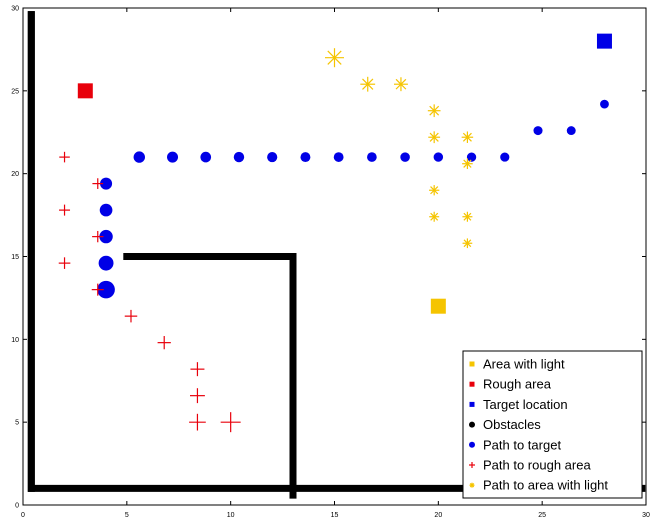  I want to click on x-tick-label: 0, so click(23, 515).